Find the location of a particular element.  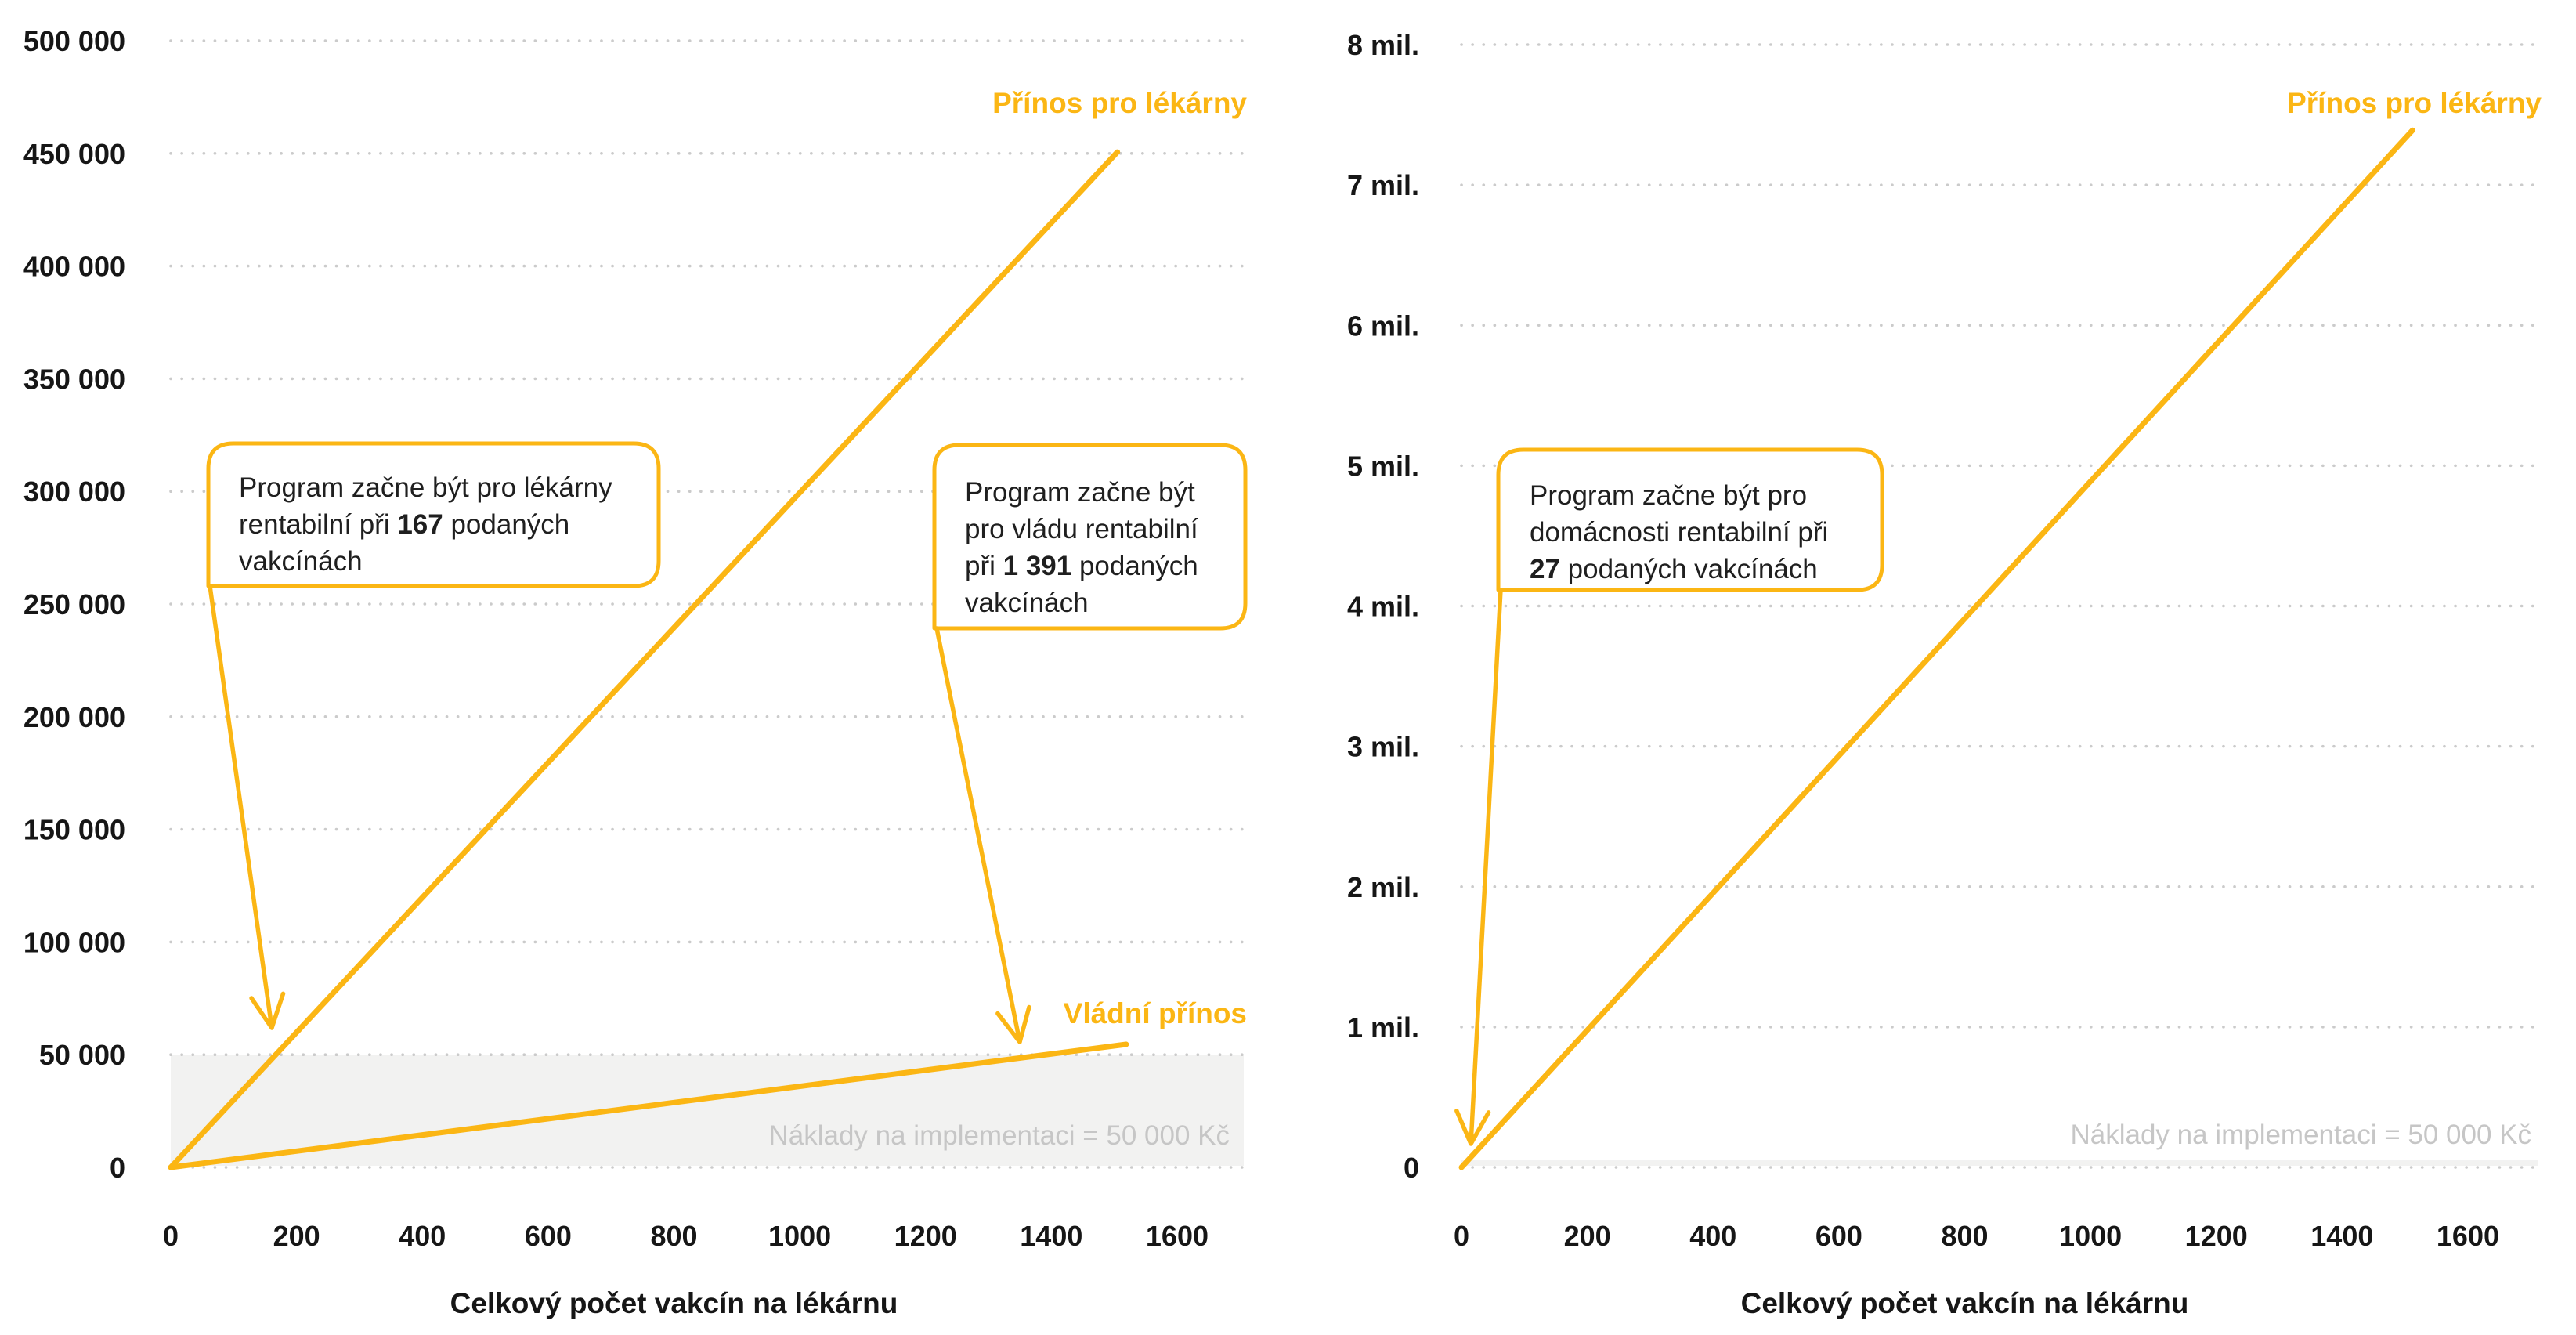

annotation-text-line: pro vládu rentabilní is located at coordinates (1081, 529).